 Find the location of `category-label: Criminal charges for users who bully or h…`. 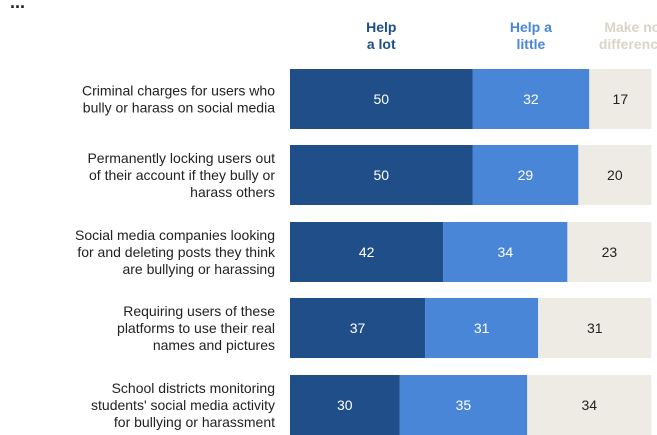

category-label: Criminal charges for users who bully or h… is located at coordinates (178, 99).